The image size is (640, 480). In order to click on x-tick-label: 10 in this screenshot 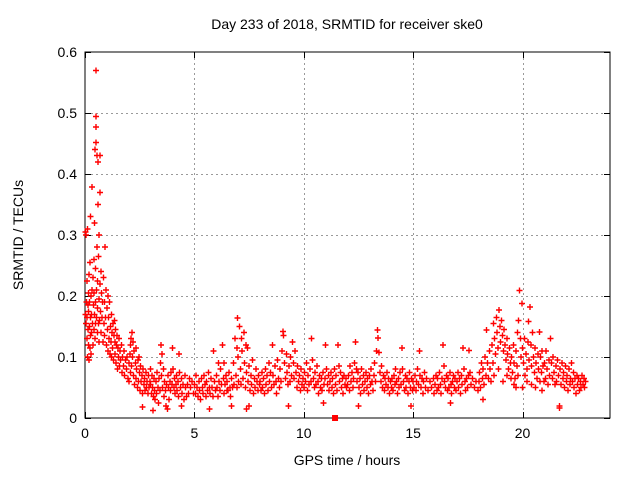, I will do `click(304, 433)`.